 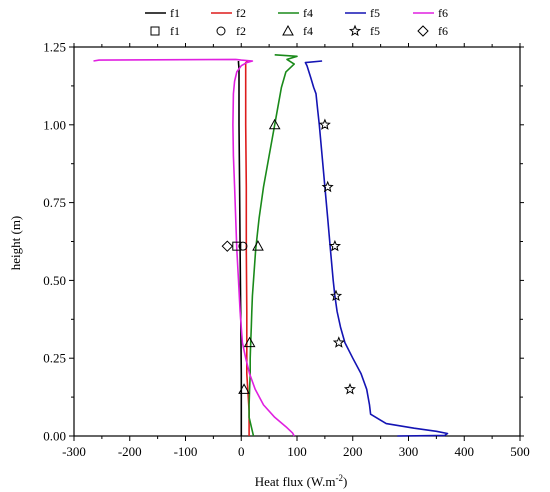 What do you see at coordinates (227, 246) in the screenshot?
I see `marker-f6` at bounding box center [227, 246].